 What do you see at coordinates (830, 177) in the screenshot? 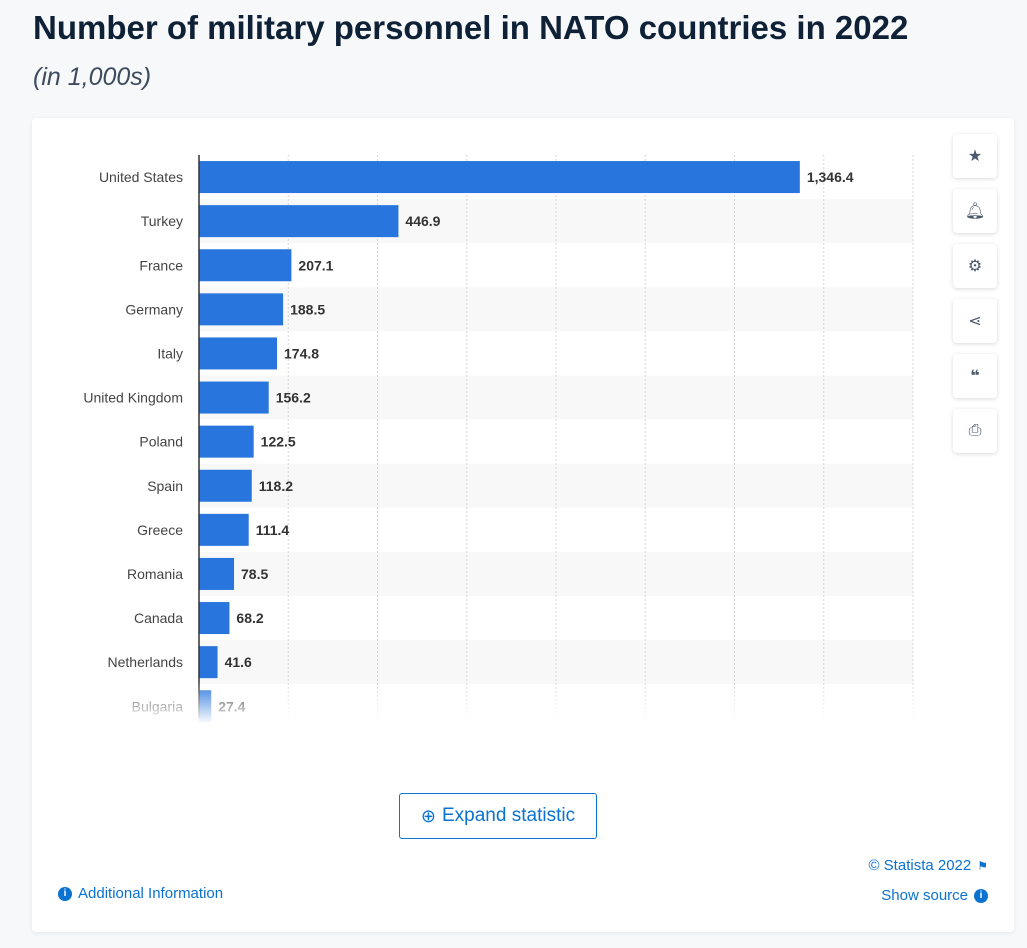
I see `data-label: 1,346.4` at bounding box center [830, 177].